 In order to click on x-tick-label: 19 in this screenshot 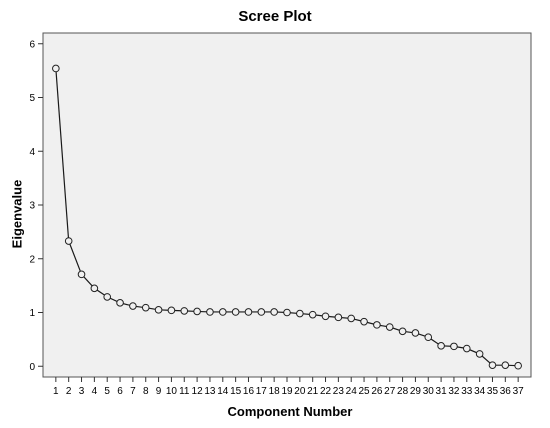, I will do `click(287, 391)`.